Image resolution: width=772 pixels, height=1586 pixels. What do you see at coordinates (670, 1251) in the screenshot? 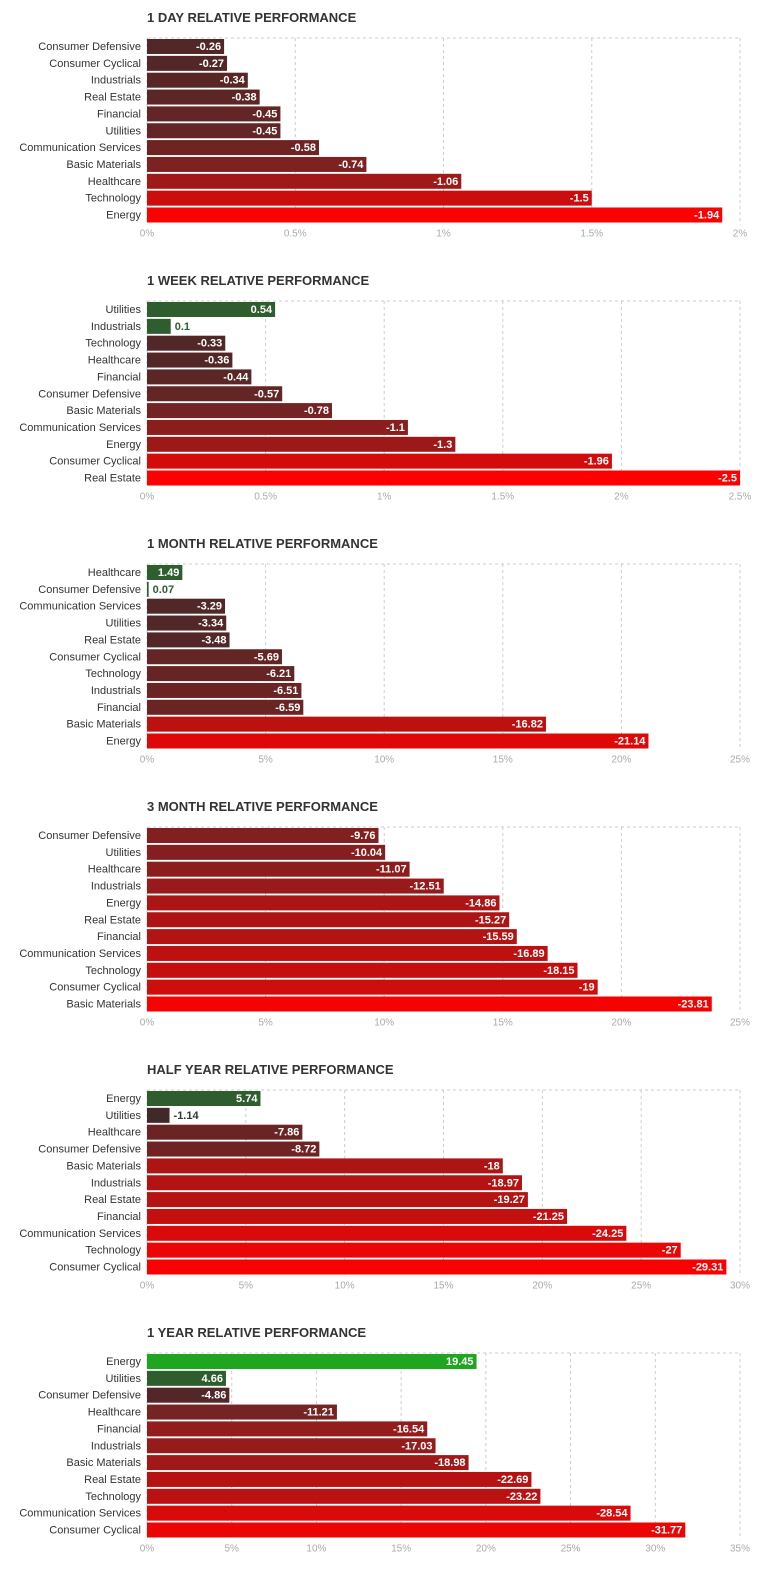
I see `value-label: -27` at bounding box center [670, 1251].